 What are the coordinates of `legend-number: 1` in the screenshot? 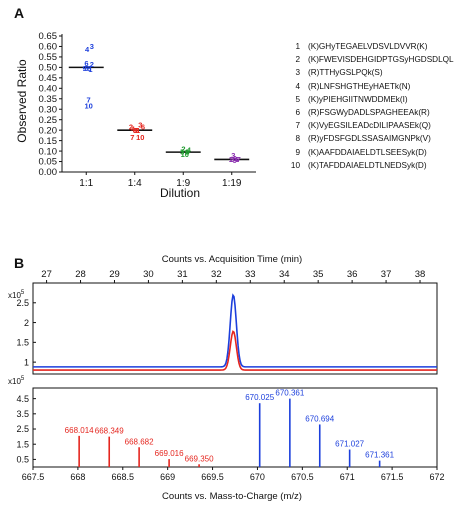 It's located at (297, 46).